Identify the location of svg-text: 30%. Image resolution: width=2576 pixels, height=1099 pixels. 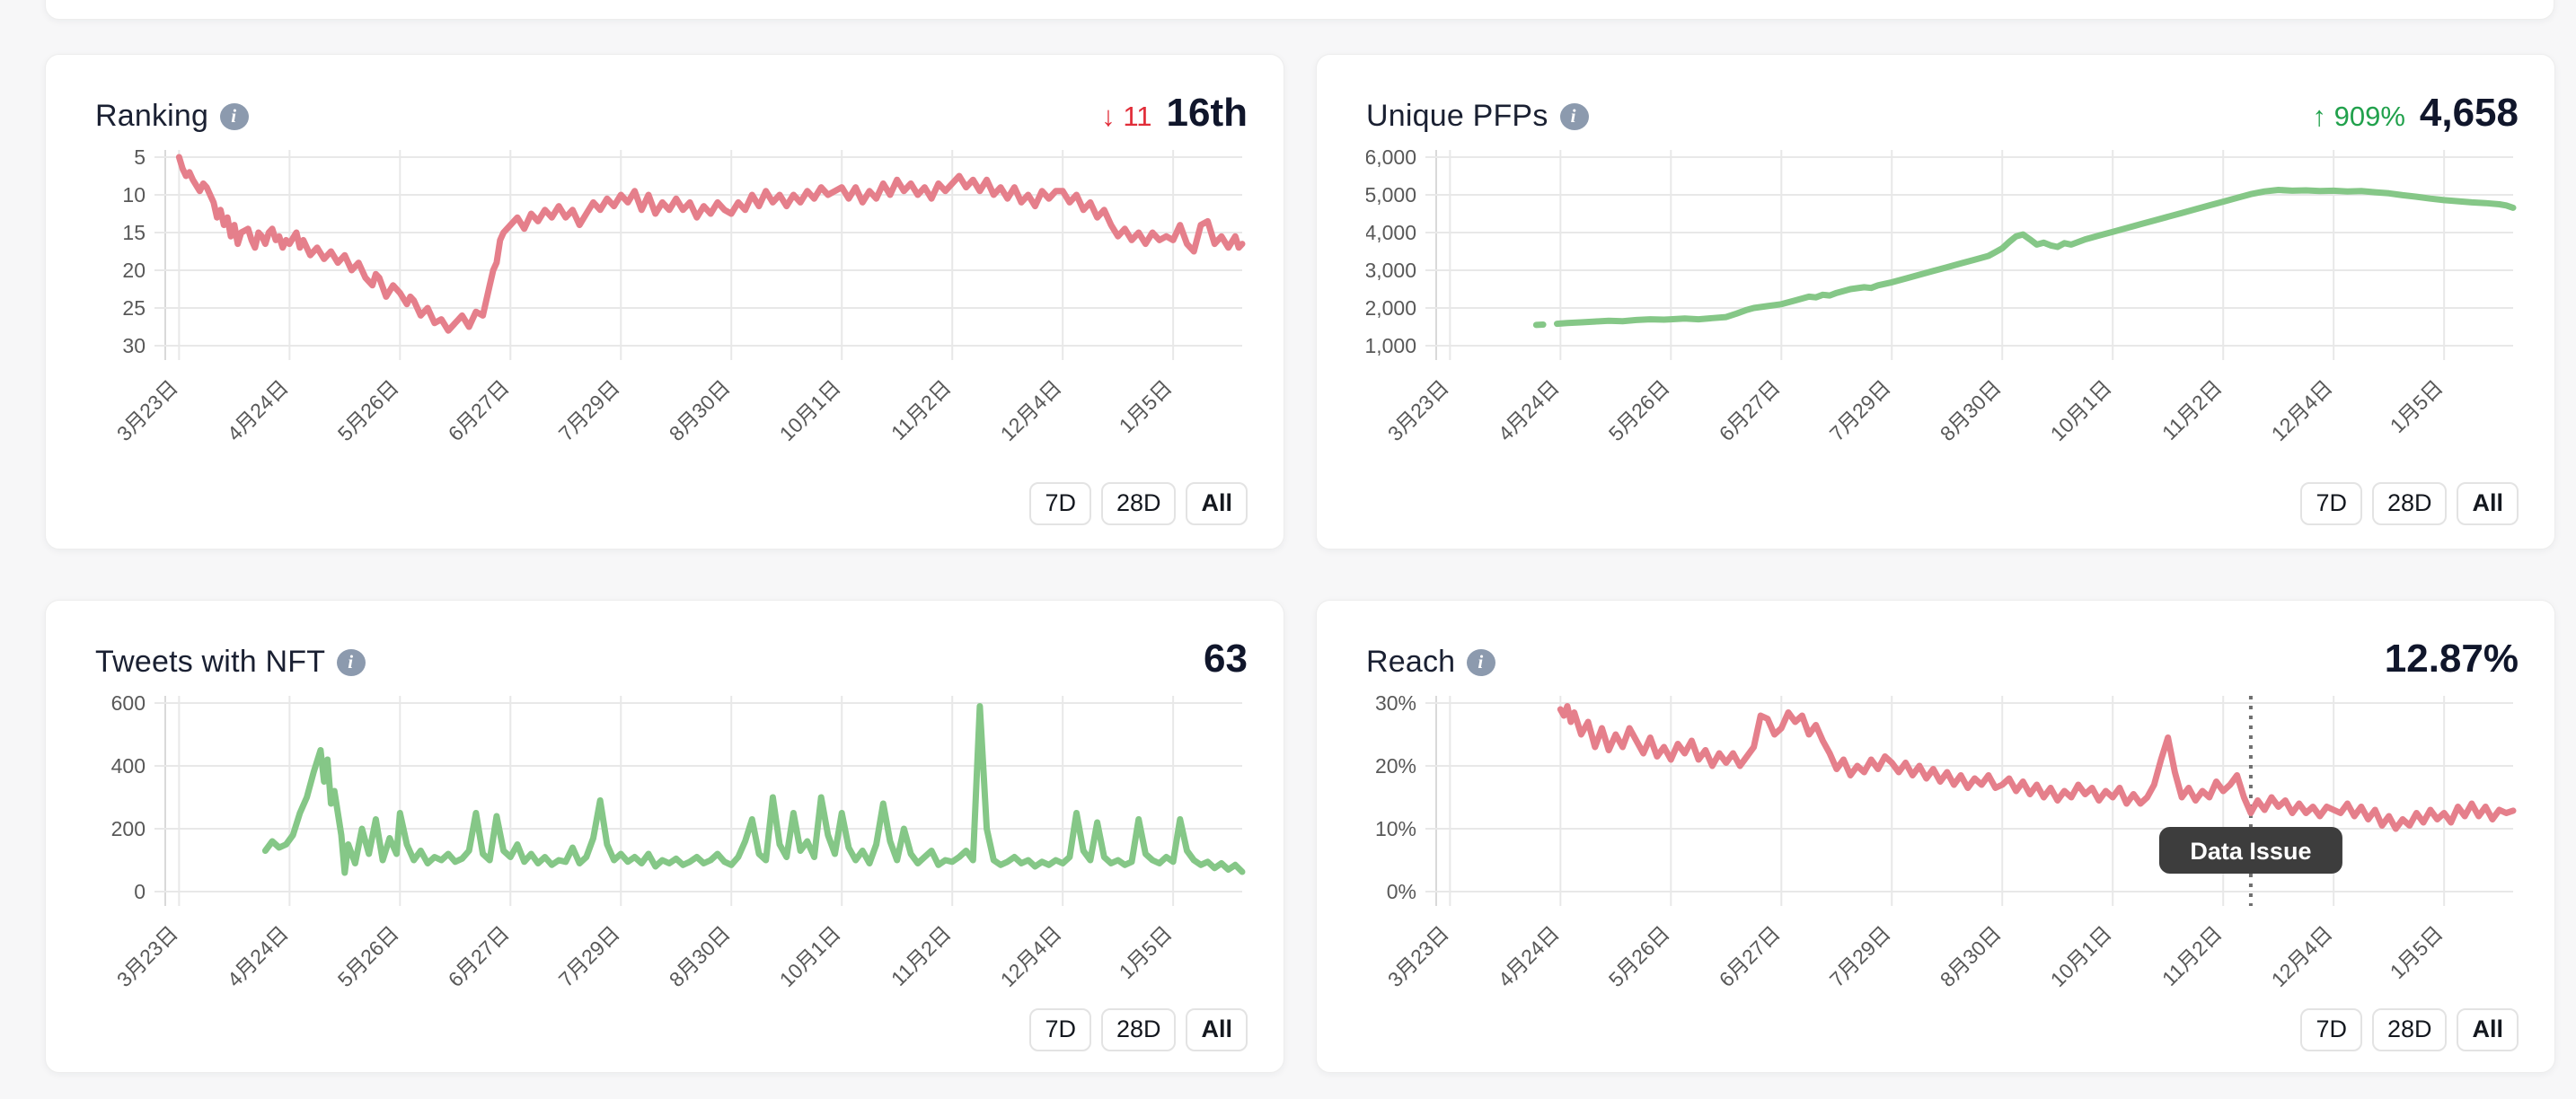
(1395, 703).